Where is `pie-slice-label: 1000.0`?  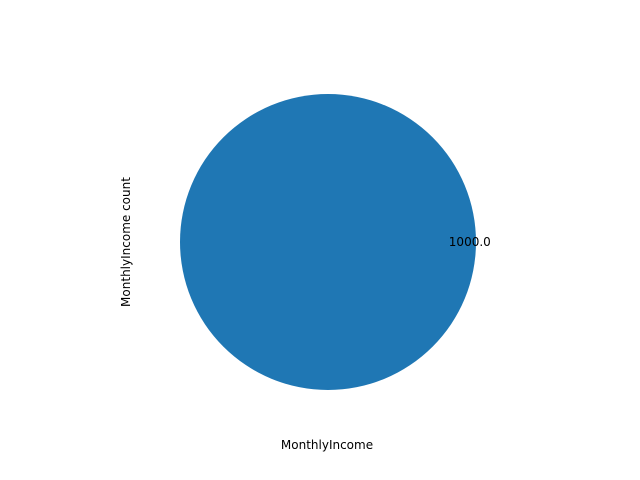 pie-slice-label: 1000.0 is located at coordinates (470, 242).